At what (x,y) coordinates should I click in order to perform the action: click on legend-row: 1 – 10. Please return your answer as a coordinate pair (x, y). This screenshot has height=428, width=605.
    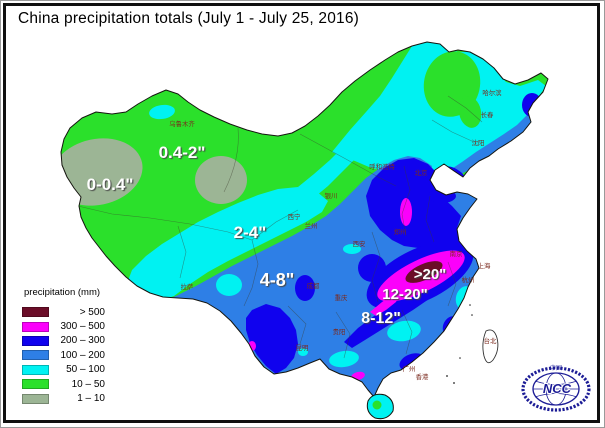
    Looking at the image, I should click on (63, 398).